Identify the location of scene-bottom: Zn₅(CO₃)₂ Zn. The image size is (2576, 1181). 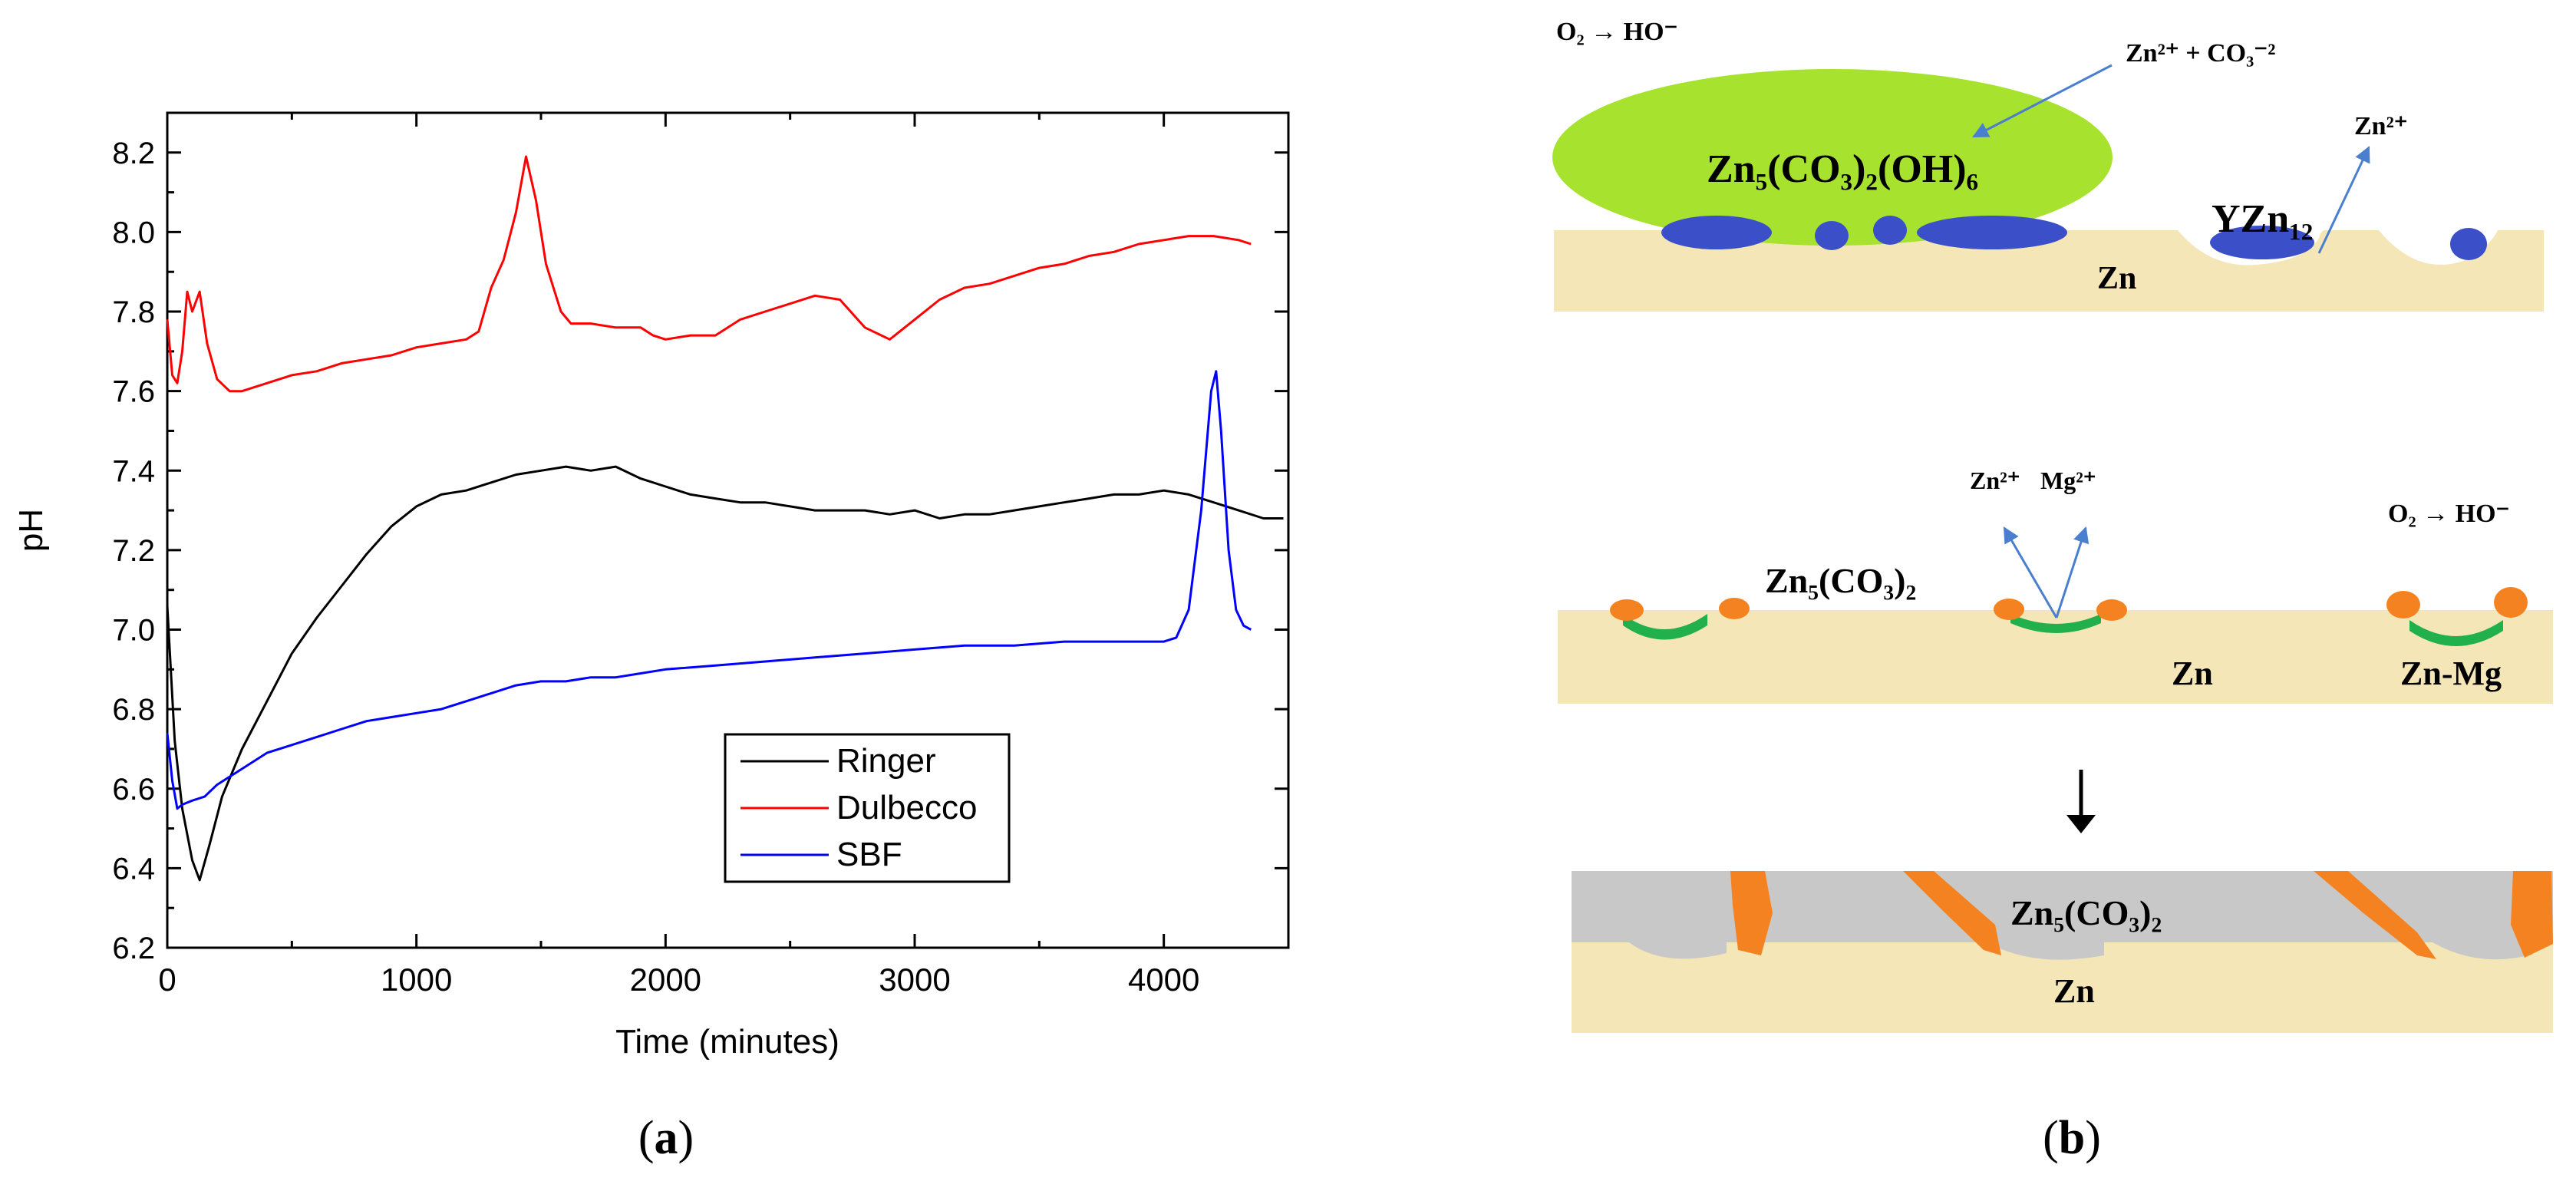
(2062, 952).